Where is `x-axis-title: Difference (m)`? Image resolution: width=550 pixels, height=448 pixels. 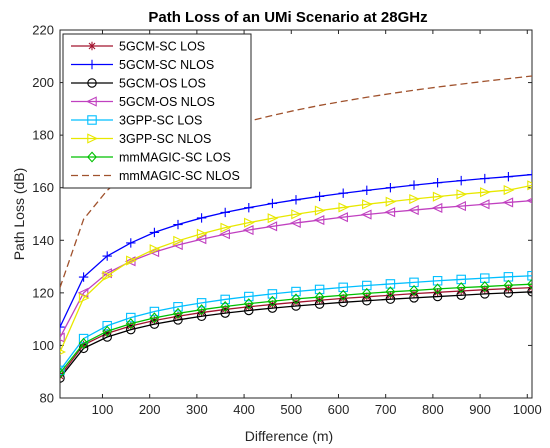
x-axis-title: Difference (m) is located at coordinates (289, 436).